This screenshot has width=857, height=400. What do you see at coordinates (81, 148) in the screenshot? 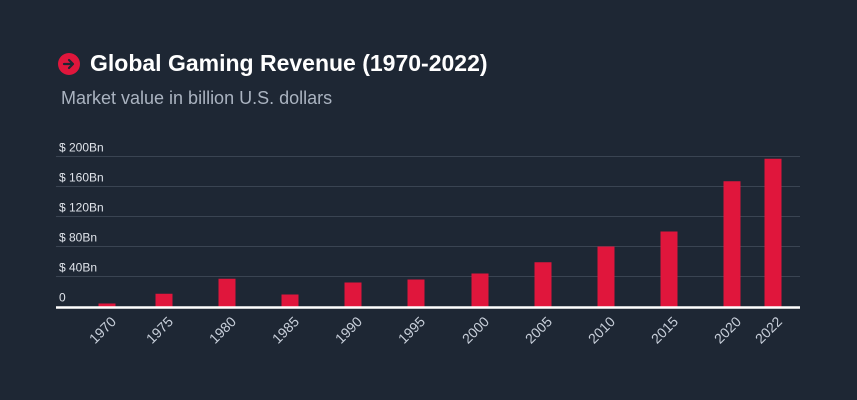
I see `y-tick-label: $ 200Bn` at bounding box center [81, 148].